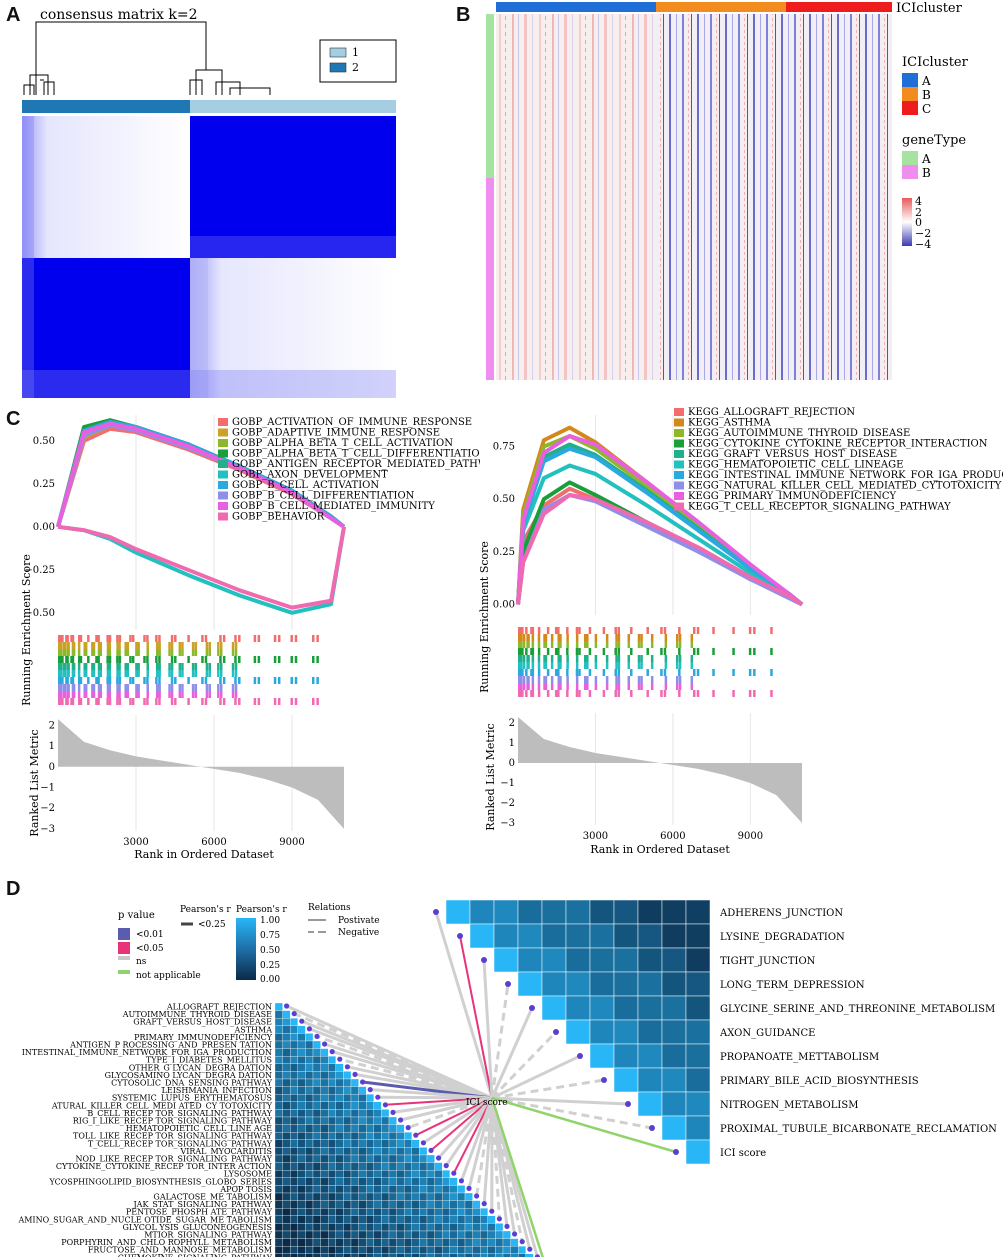 Image resolution: width=1003 pixels, height=1257 pixels. I want to click on cluster-bar-a, so click(576, 7).